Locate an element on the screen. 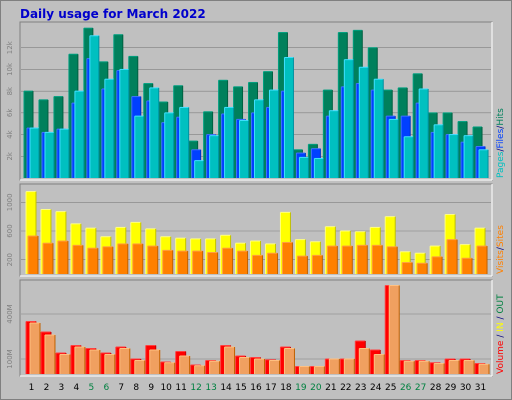 Image resolution: width=512 pixels, height=400 pixels. chart-title: Daily usage for March 2022 is located at coordinates (113, 14).